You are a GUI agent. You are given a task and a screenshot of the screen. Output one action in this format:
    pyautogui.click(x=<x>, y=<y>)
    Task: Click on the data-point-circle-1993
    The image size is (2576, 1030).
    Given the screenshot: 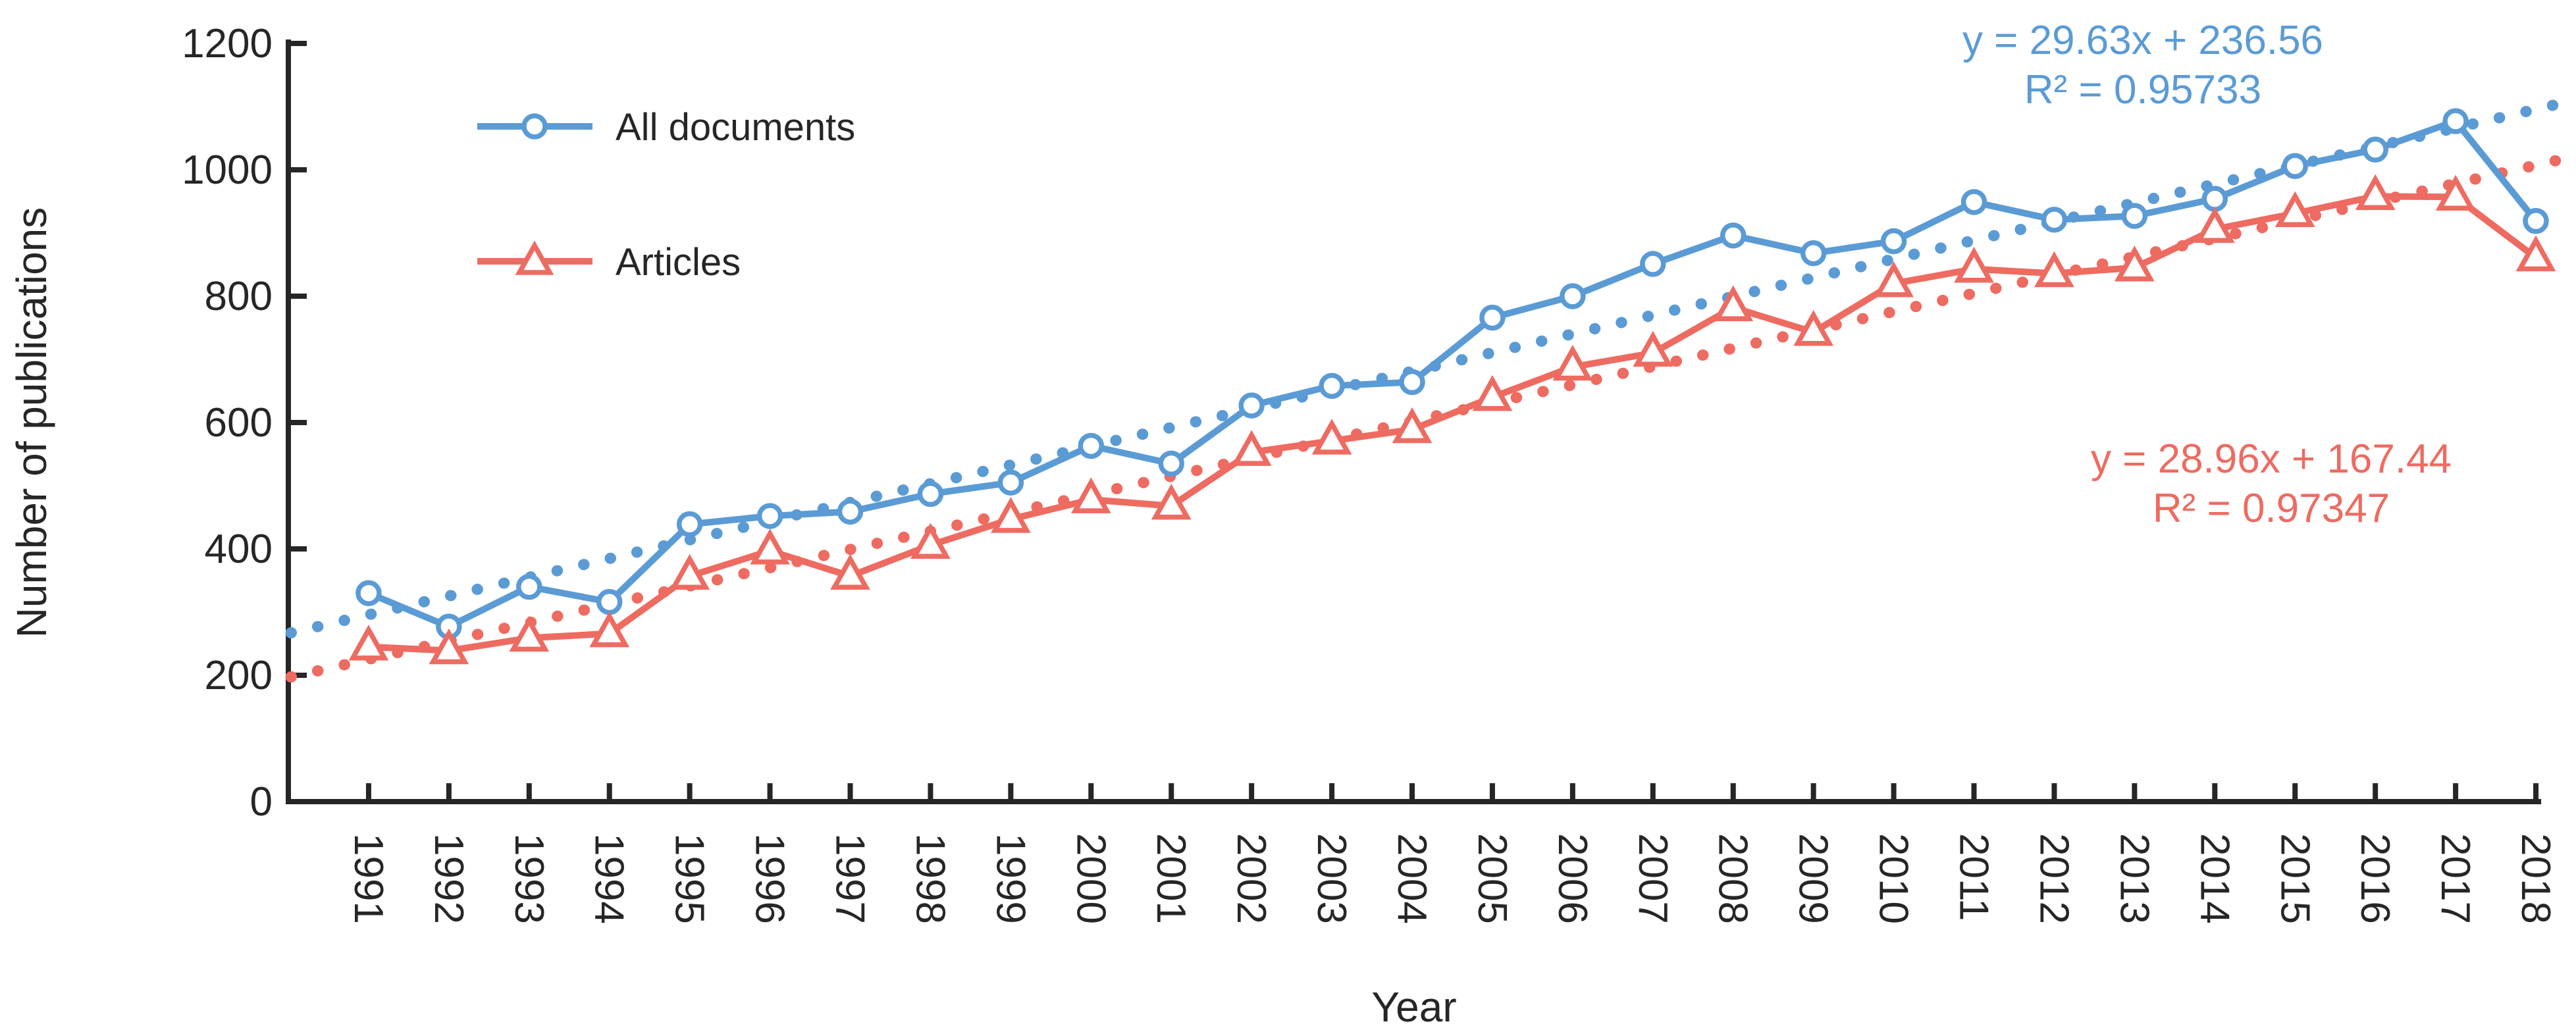 What is the action you would take?
    pyautogui.click(x=529, y=586)
    